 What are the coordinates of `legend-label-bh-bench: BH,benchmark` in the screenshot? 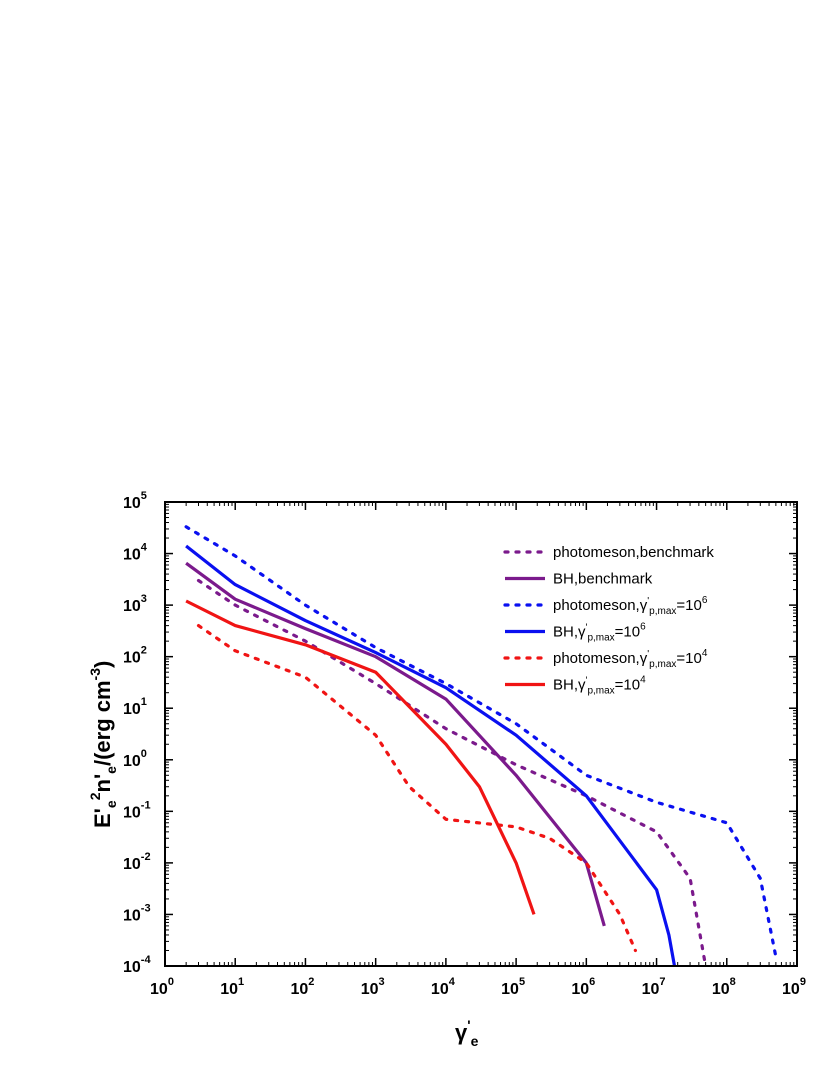 It's located at (603, 579).